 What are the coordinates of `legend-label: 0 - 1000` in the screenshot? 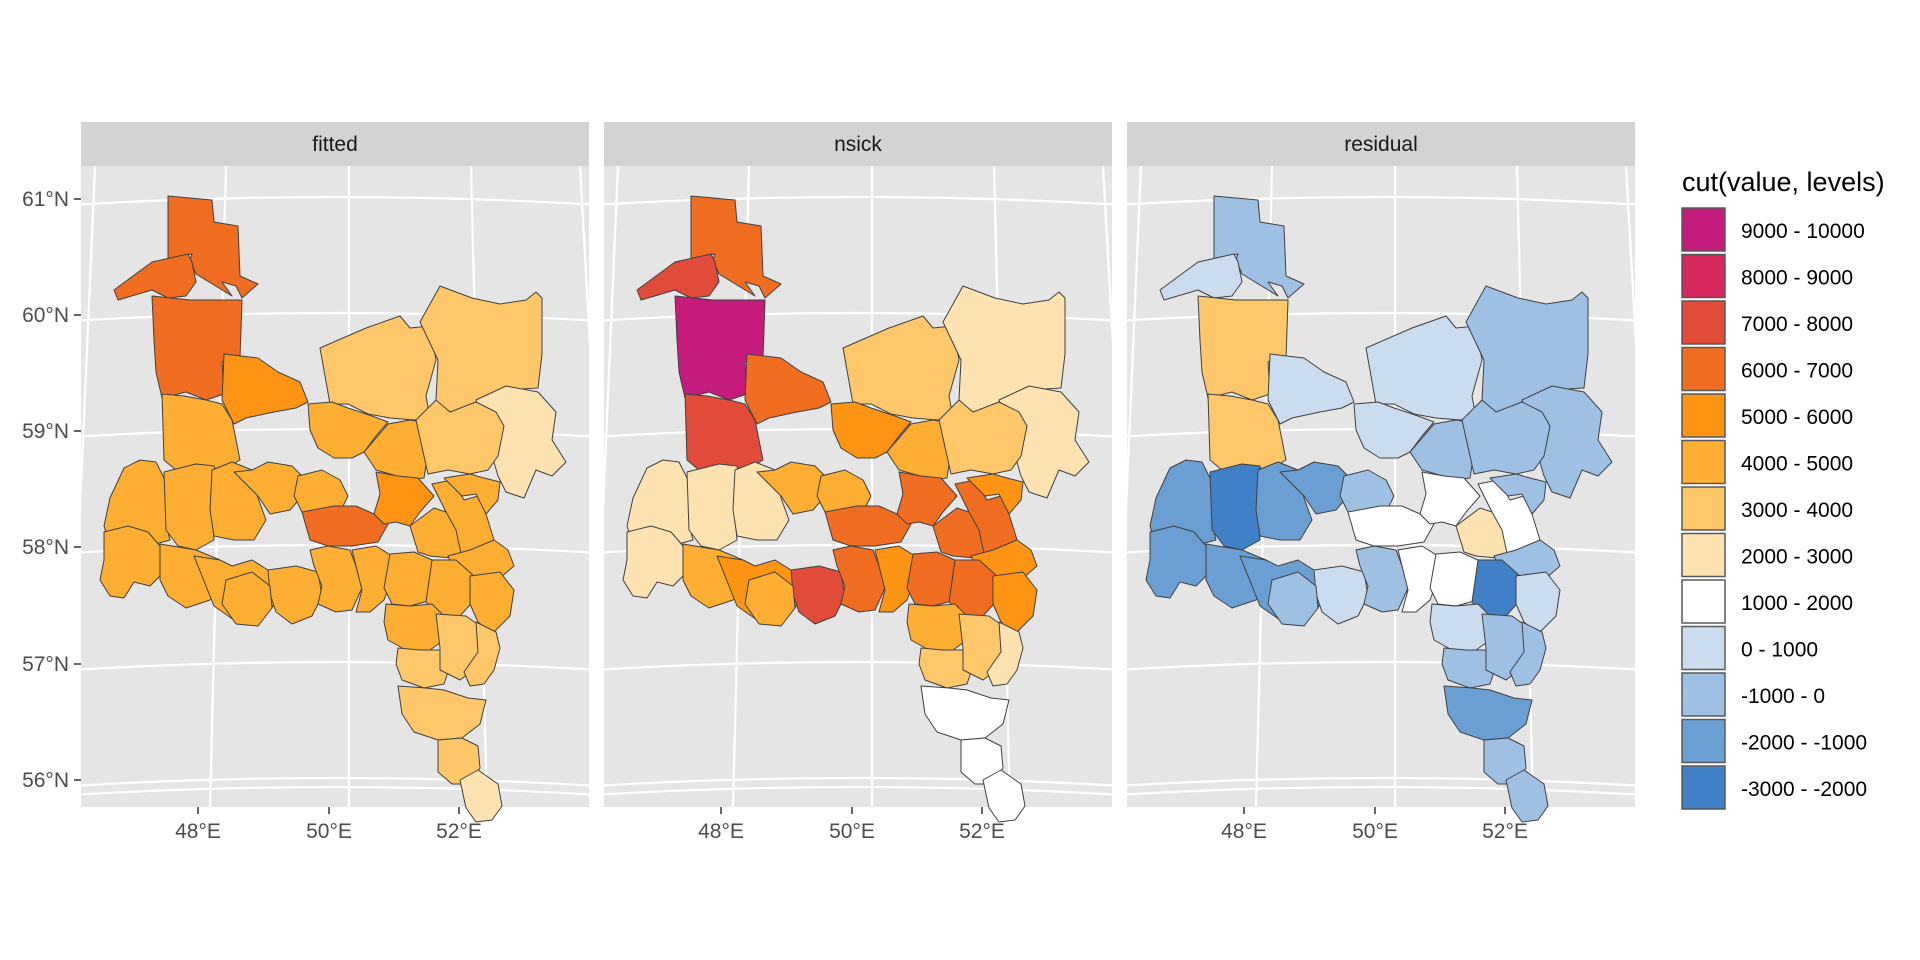 It's located at (1779, 650).